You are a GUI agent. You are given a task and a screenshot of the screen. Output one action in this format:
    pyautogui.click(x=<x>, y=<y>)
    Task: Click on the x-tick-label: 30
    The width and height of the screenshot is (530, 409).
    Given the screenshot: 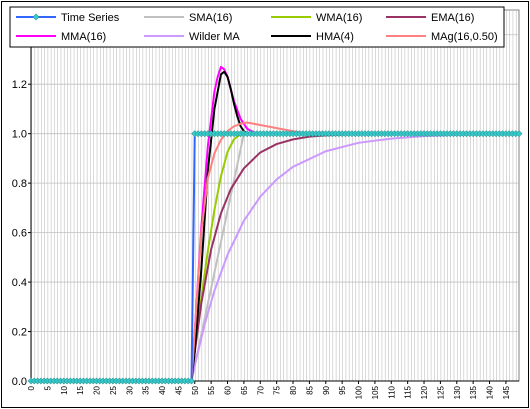 What is the action you would take?
    pyautogui.click(x=129, y=389)
    